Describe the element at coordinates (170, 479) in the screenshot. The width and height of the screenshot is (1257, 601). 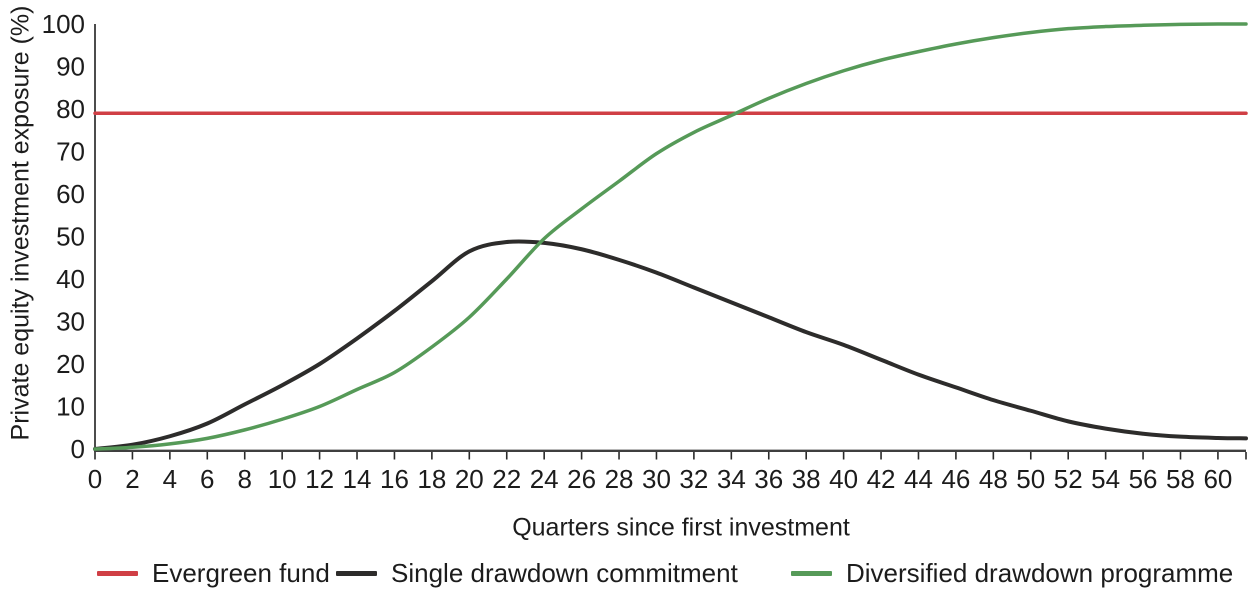
I see `x-tick-label: 4` at that location.